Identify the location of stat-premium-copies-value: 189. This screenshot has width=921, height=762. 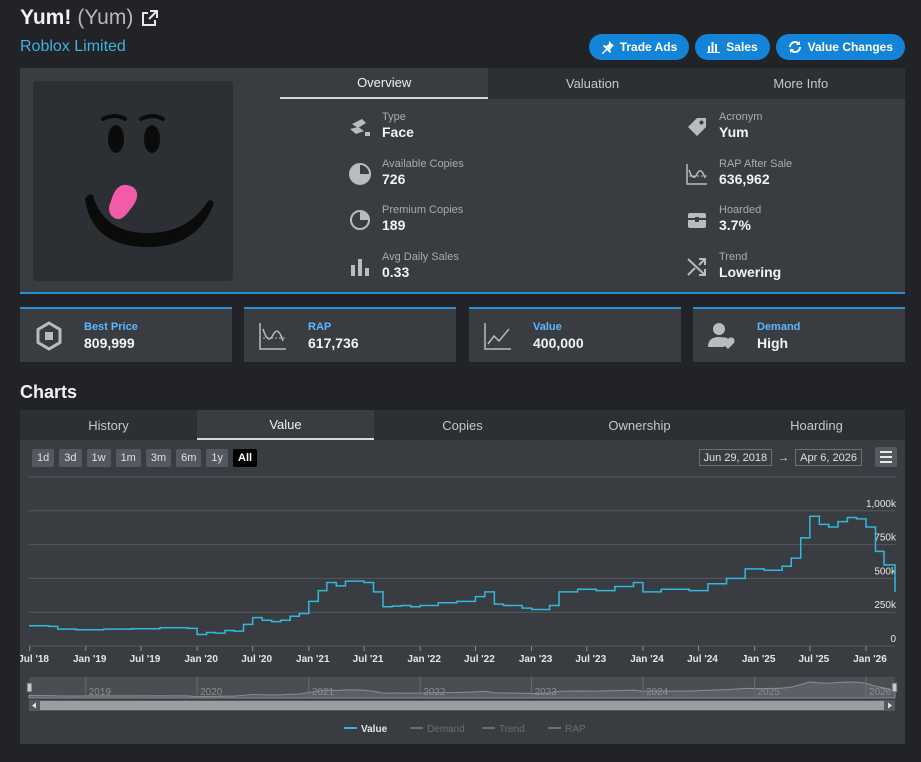
(394, 225).